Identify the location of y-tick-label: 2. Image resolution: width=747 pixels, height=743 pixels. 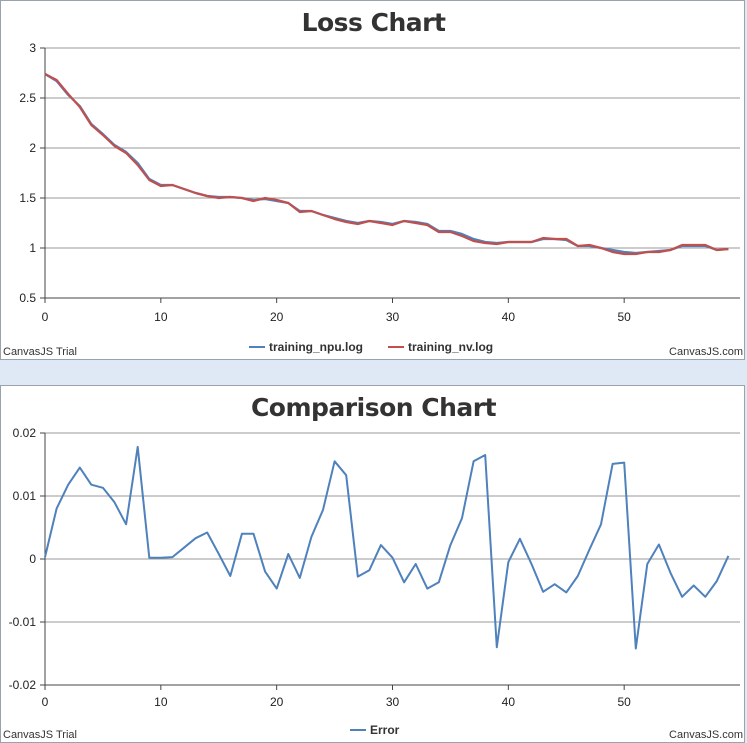
(32, 148).